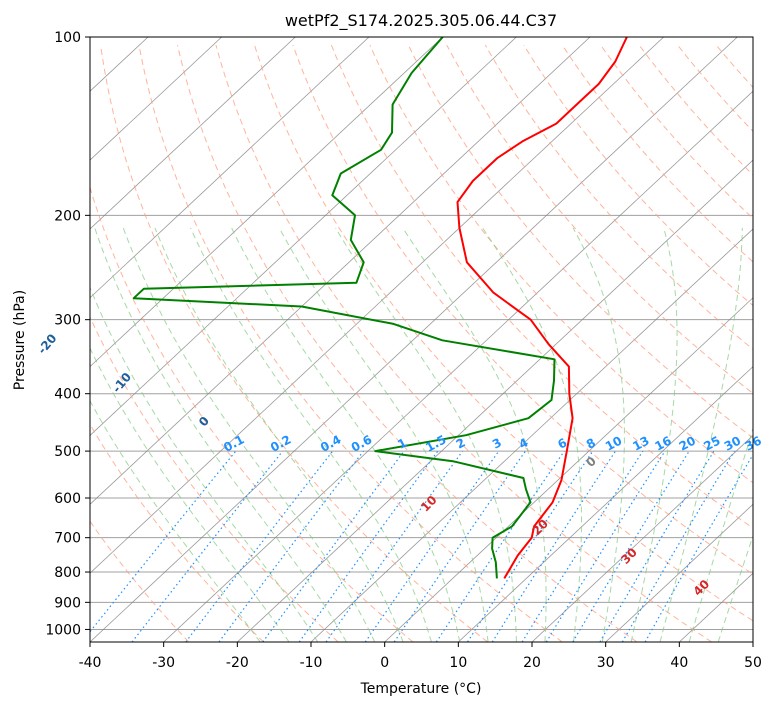  Describe the element at coordinates (753, 663) in the screenshot. I see `x-tick-label: 50` at that location.